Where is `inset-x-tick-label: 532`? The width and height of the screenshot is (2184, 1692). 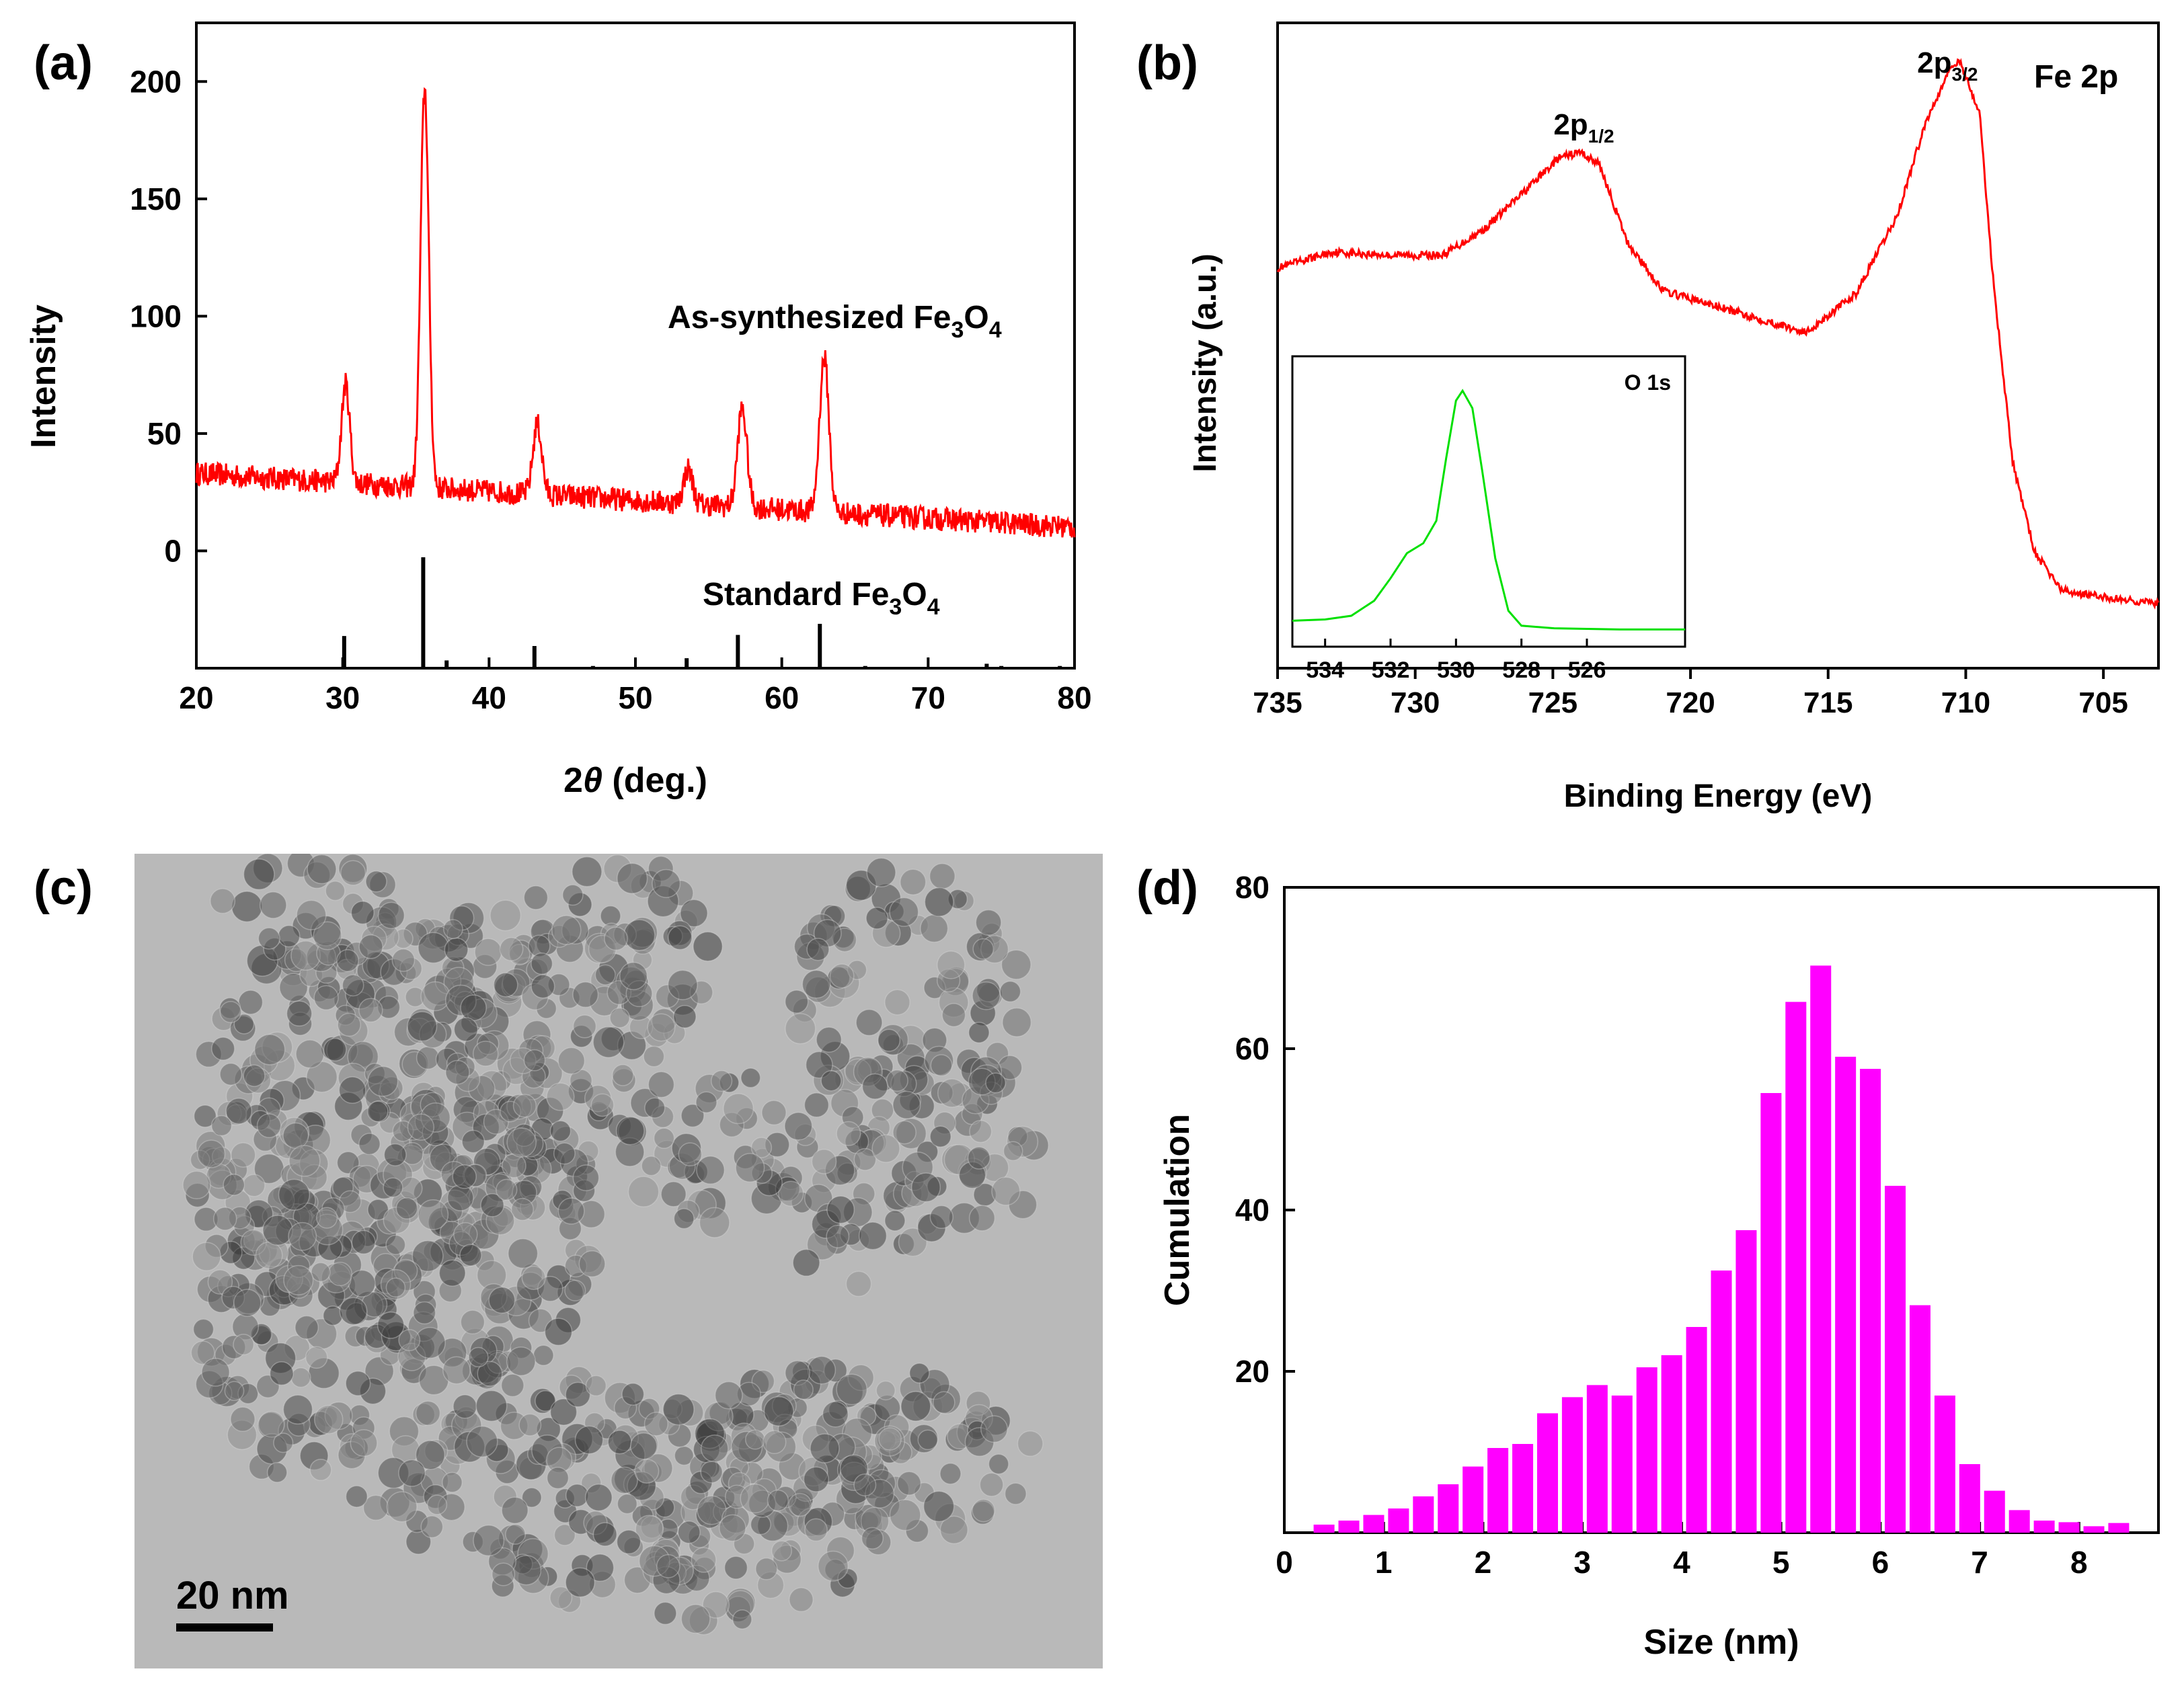 inset-x-tick-label: 532 is located at coordinates (1391, 670).